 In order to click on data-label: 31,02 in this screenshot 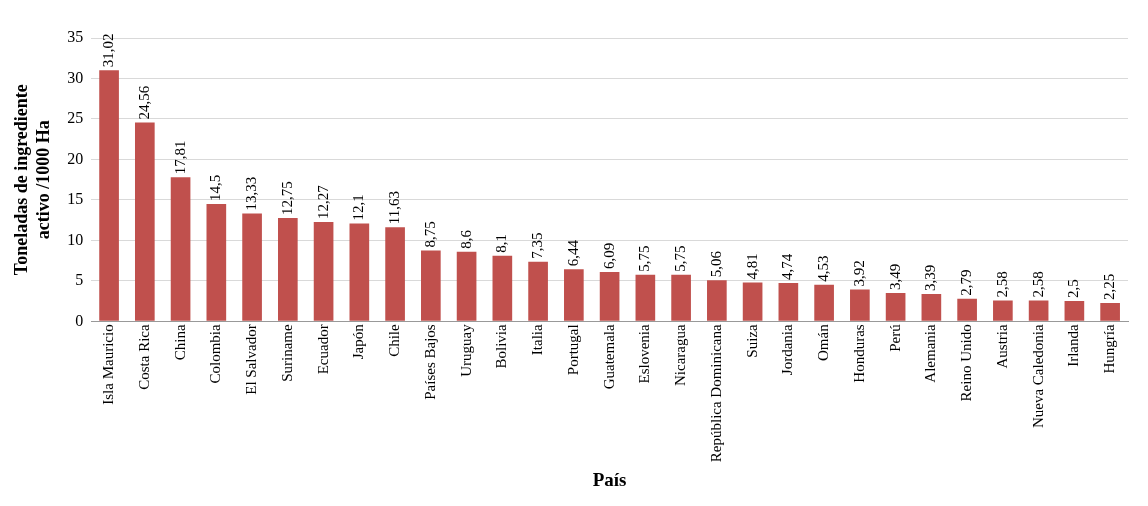, I will do `click(108, 50)`.